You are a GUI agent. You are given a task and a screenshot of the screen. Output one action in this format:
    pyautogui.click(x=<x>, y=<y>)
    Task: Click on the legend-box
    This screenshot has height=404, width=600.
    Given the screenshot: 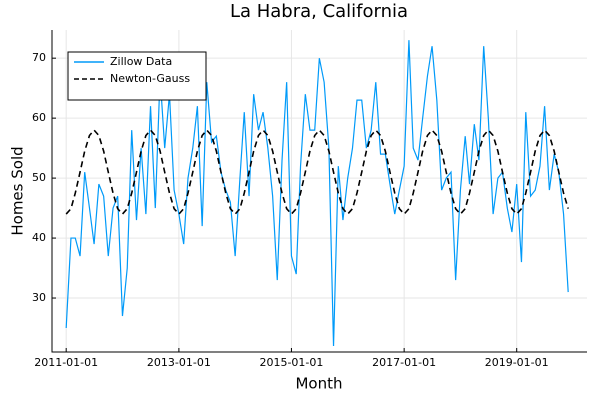 What is the action you would take?
    pyautogui.click(x=137, y=76)
    